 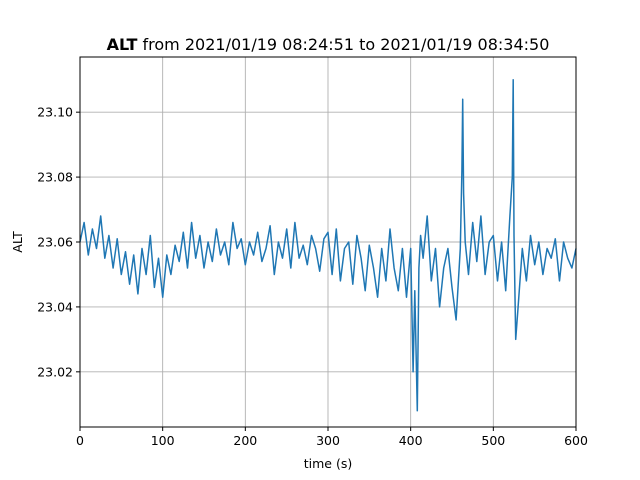 What do you see at coordinates (493, 440) in the screenshot?
I see `x-tick-label: 500` at bounding box center [493, 440].